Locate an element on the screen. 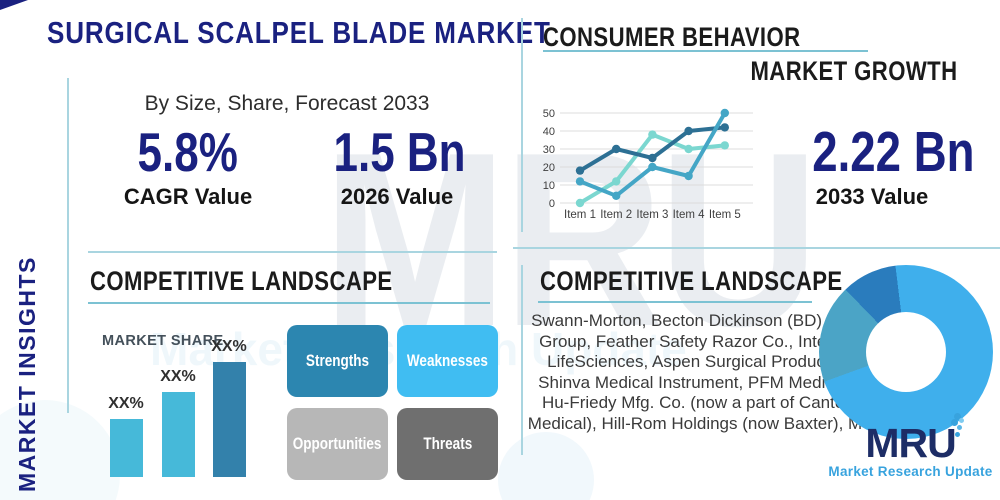 This screenshot has height=500, width=1000. page-title: SURGICAL SCALPEL BLADE MARKET is located at coordinates (299, 32).